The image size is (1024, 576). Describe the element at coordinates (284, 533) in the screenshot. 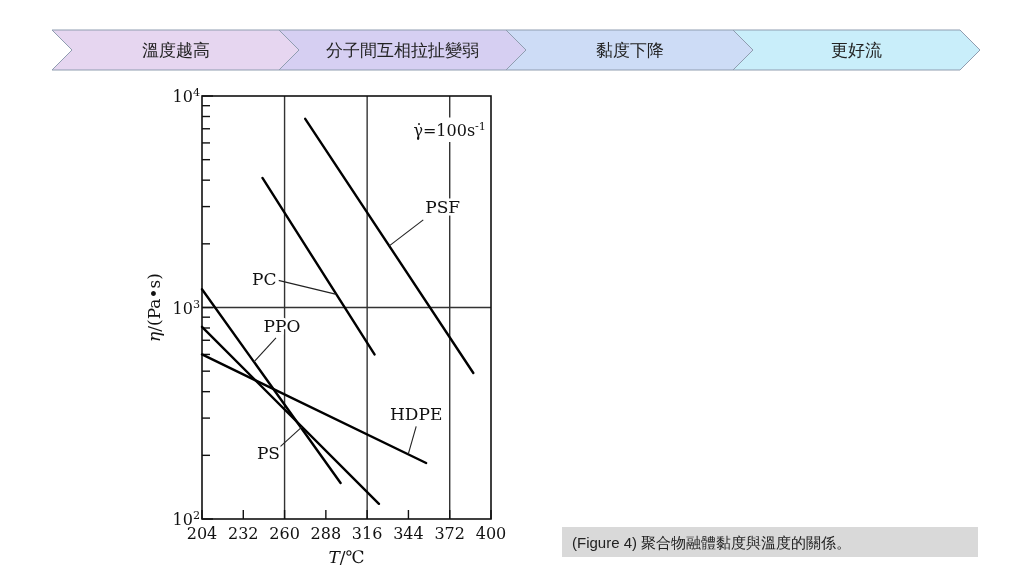

I see `x-tick-label: 260` at that location.